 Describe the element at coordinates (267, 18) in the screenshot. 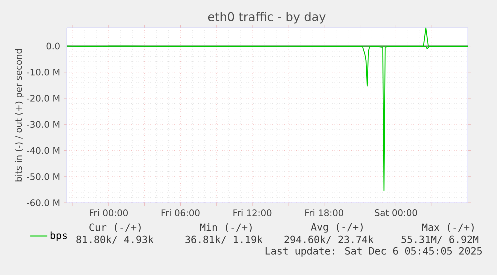

I see `chart-title: eth0 traffic - by day` at that location.